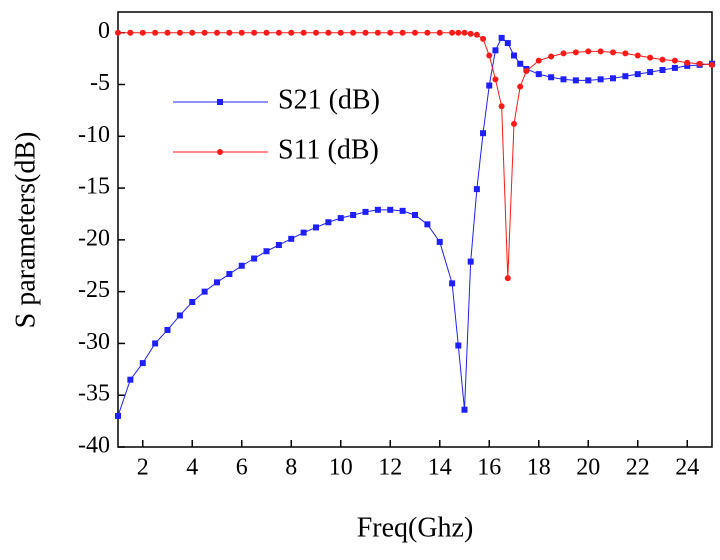 The width and height of the screenshot is (720, 560). What do you see at coordinates (329, 99) in the screenshot?
I see `legend-label: S21 (dB)` at bounding box center [329, 99].